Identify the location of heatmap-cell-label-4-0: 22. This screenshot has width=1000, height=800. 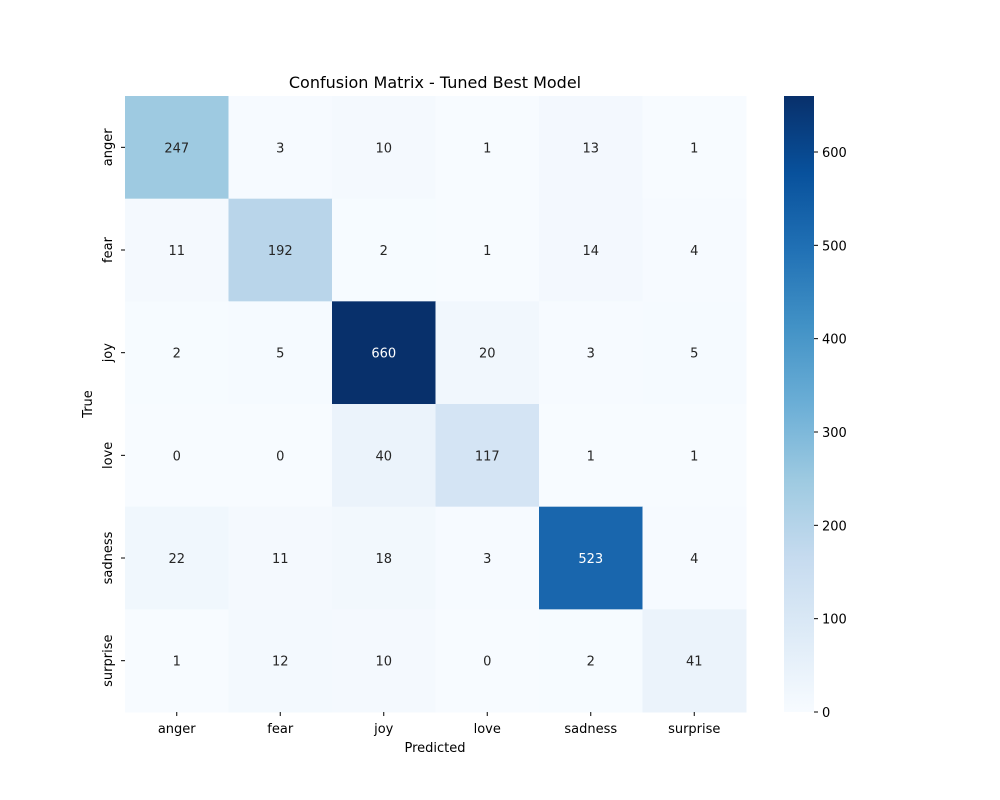
(176, 559).